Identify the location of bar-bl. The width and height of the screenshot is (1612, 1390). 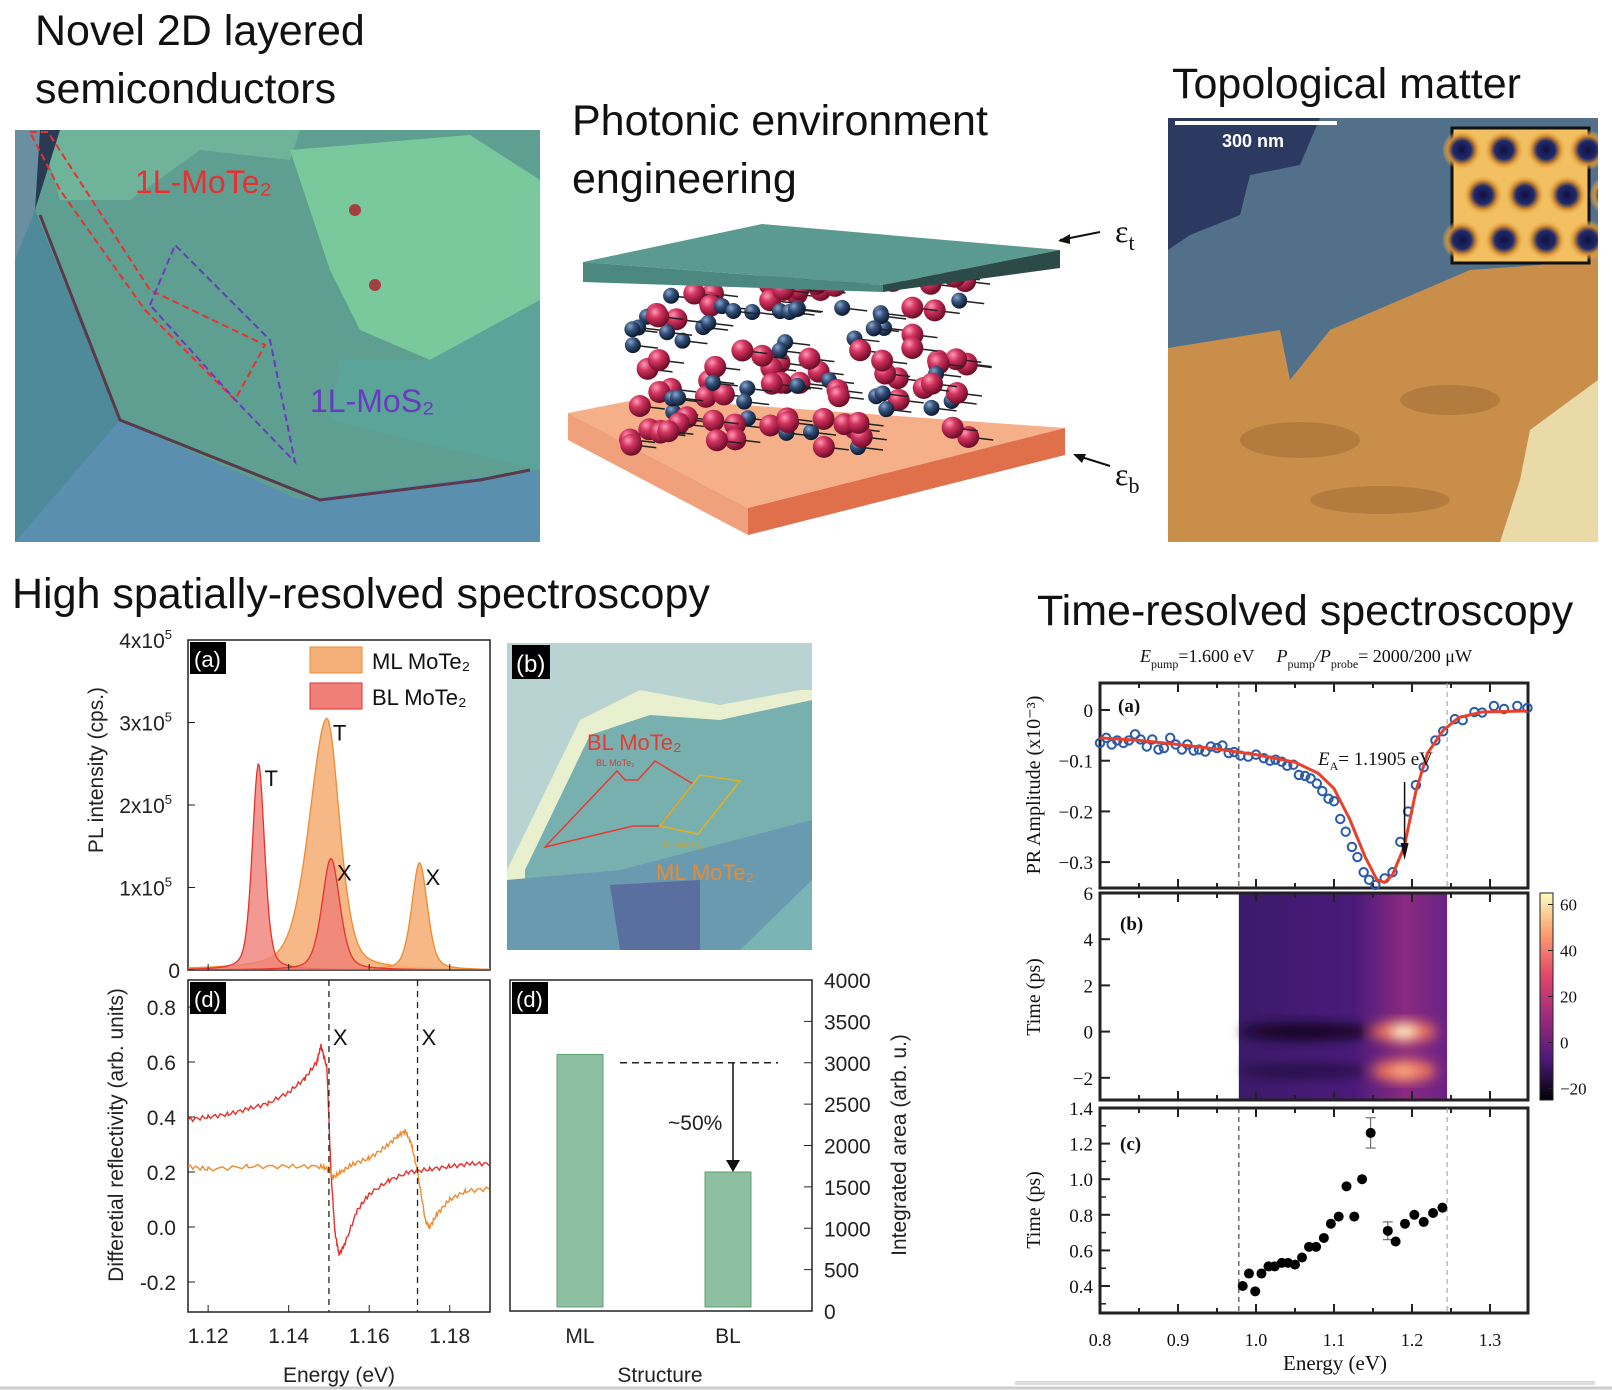
(728, 1239).